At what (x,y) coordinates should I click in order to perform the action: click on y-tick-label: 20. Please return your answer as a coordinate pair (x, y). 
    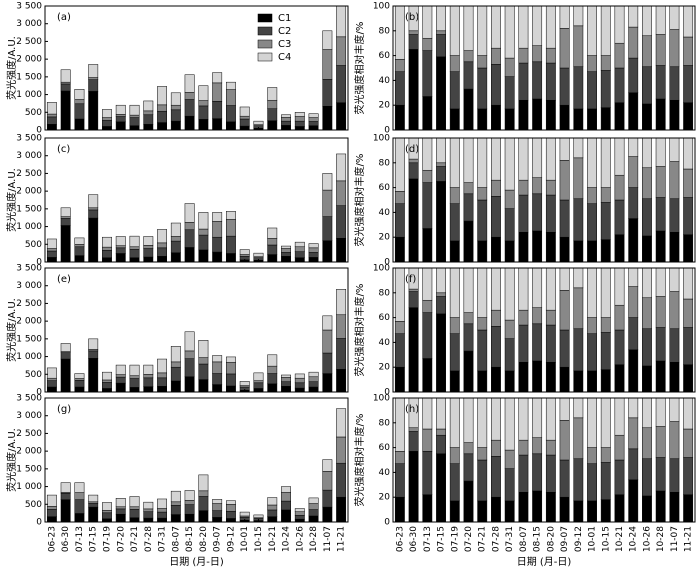
    Looking at the image, I should click on (385, 238).